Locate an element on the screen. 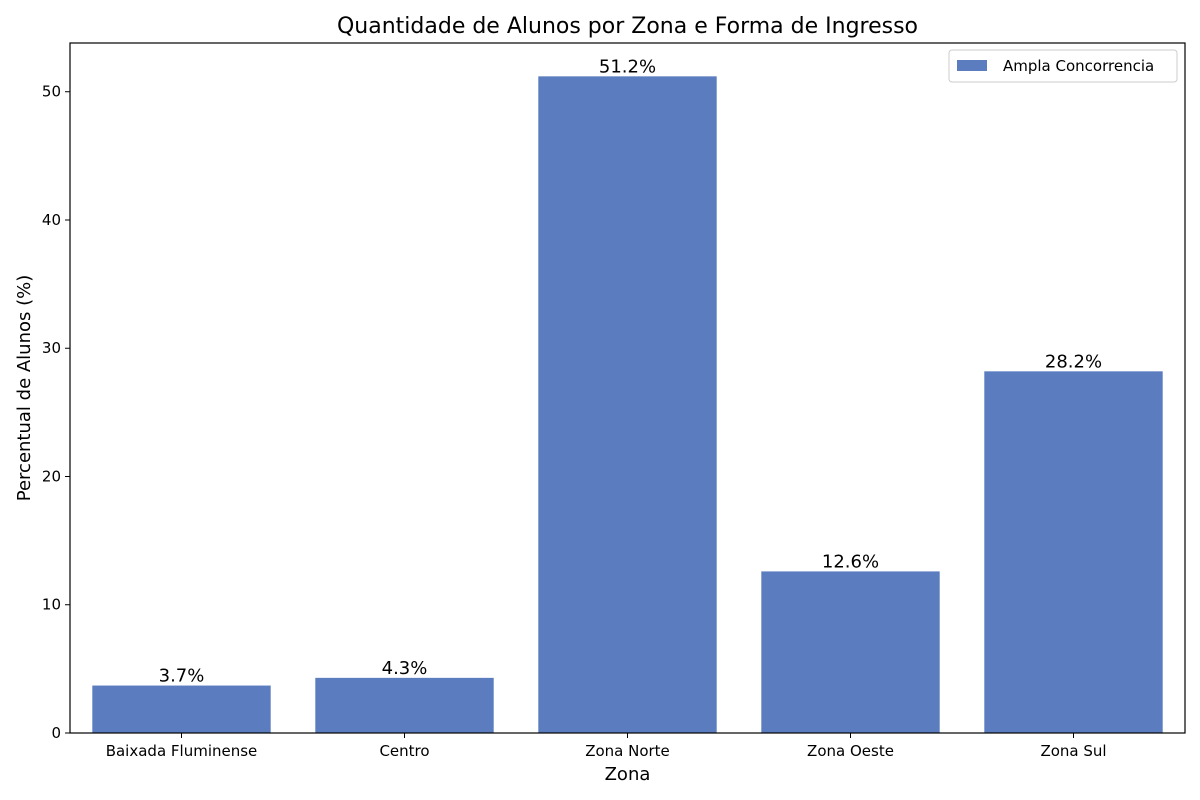  legend-label: Ampla Concorrencia is located at coordinates (1078, 66).